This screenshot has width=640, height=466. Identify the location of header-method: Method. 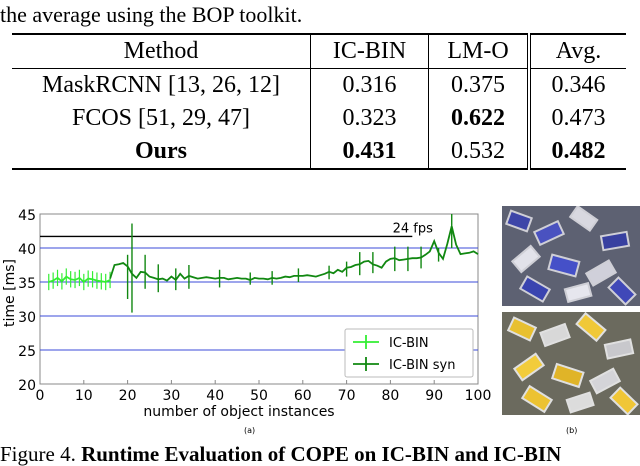
(161, 51).